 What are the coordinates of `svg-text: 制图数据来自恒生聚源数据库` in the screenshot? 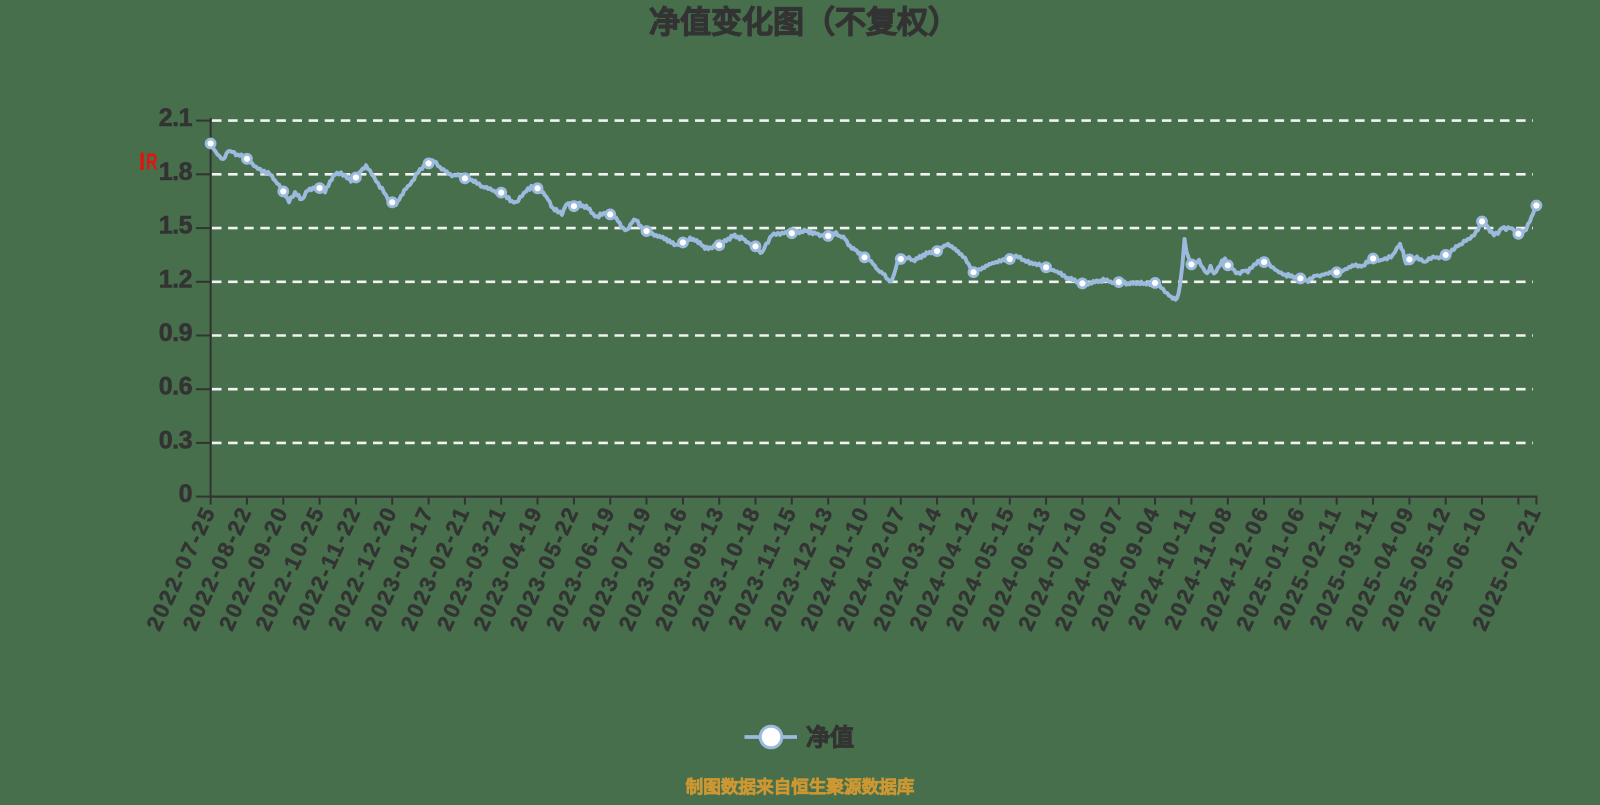 It's located at (800, 787).